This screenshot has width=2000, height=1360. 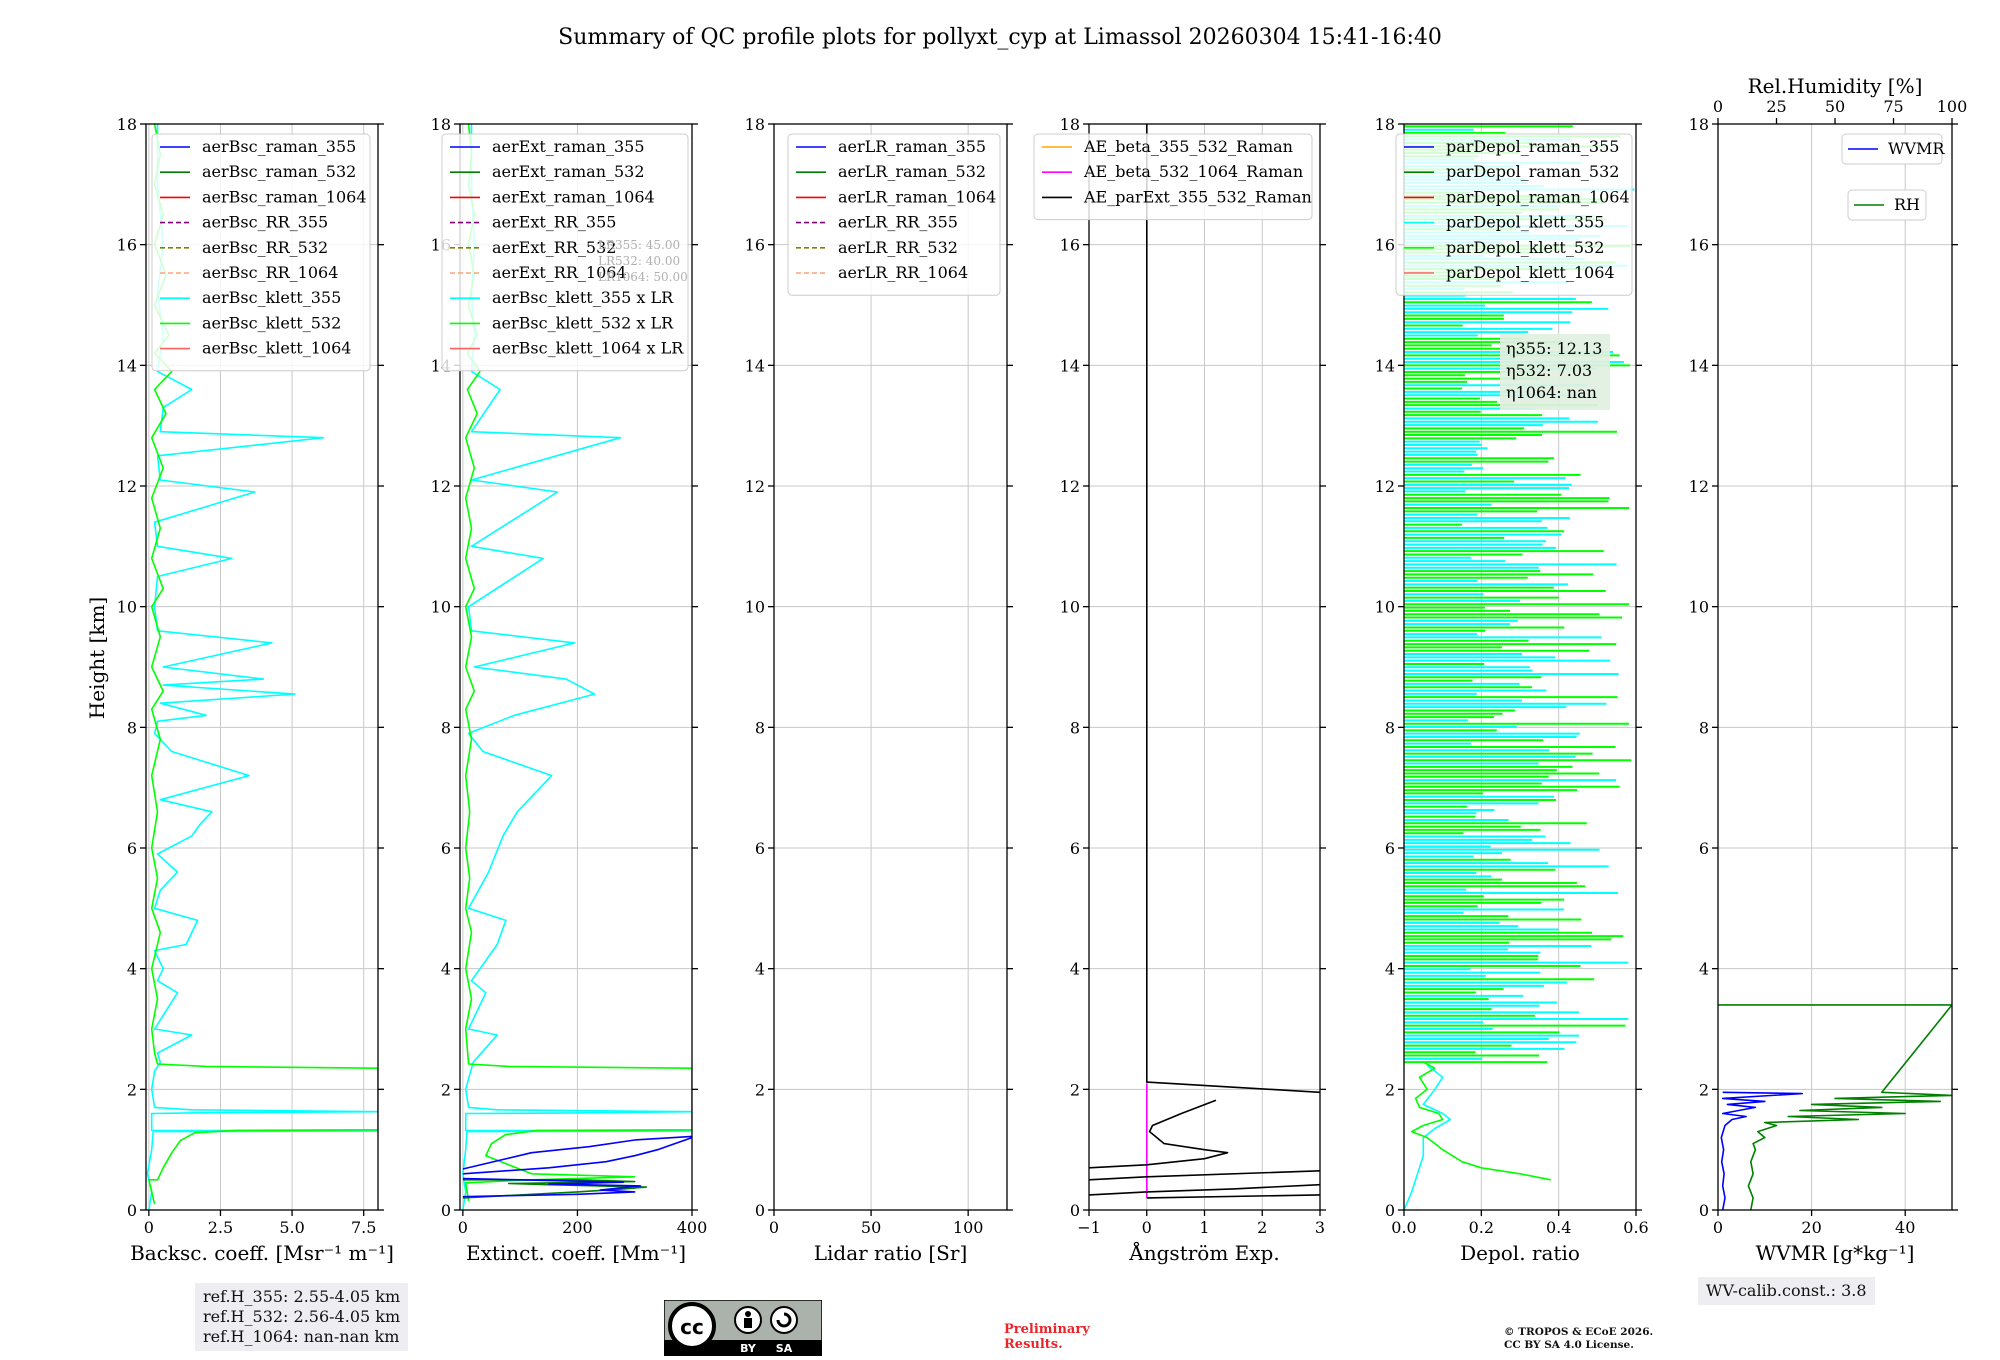 I want to click on legend-entry: aerLR_raman_532, so click(x=912, y=171).